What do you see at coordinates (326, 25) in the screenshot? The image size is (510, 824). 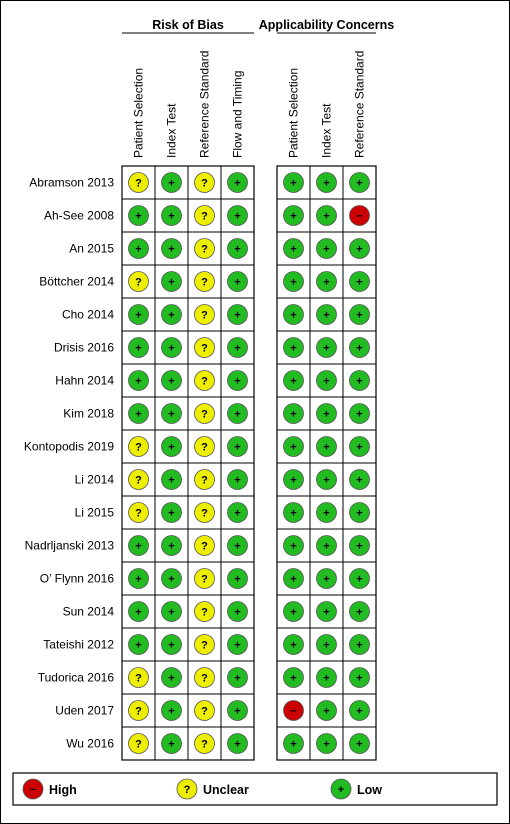 I see `group-title-applicability-concerns: Applicability Concerns` at bounding box center [326, 25].